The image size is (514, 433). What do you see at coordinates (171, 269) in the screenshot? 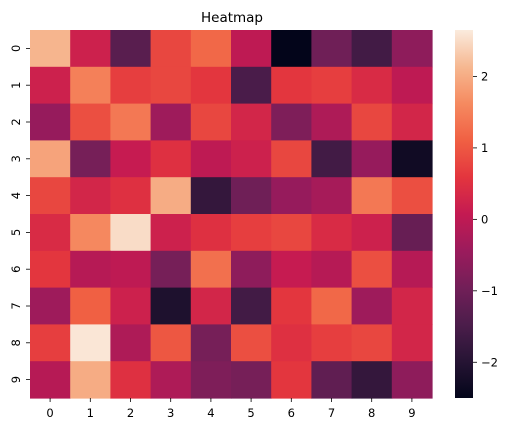
I see `heatmap-cell-r6-c3` at bounding box center [171, 269].